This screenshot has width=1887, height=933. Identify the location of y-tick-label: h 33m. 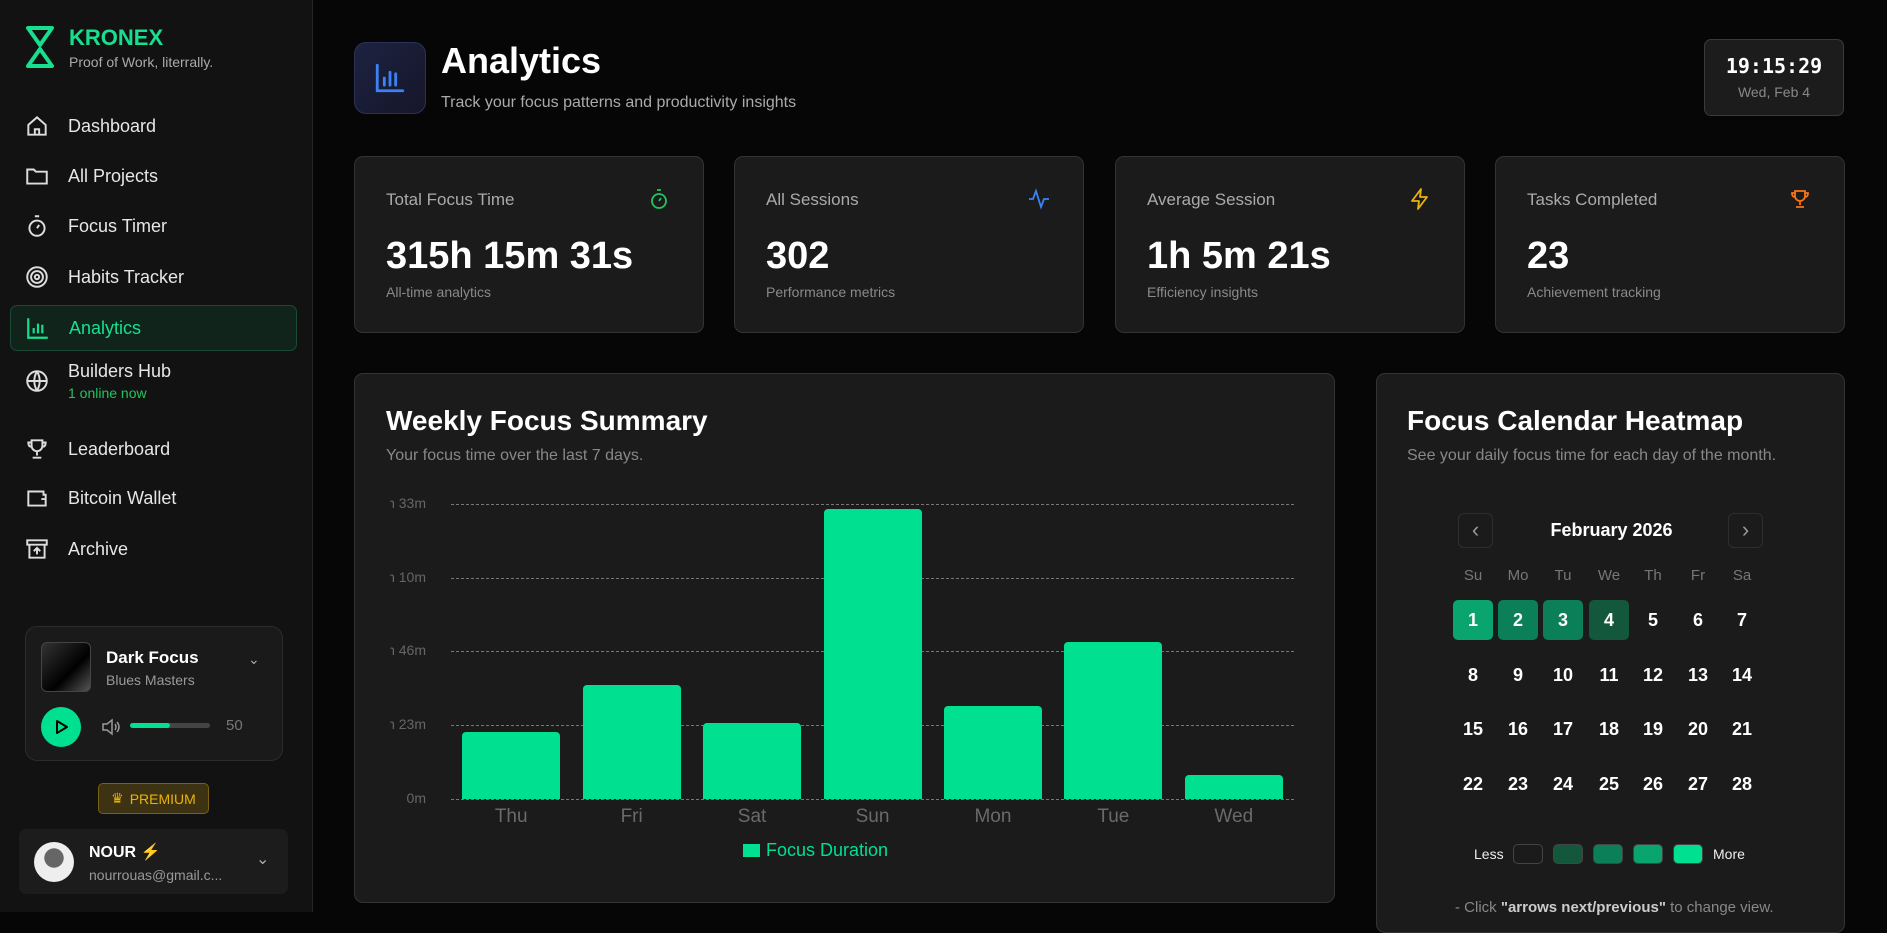
(408, 503).